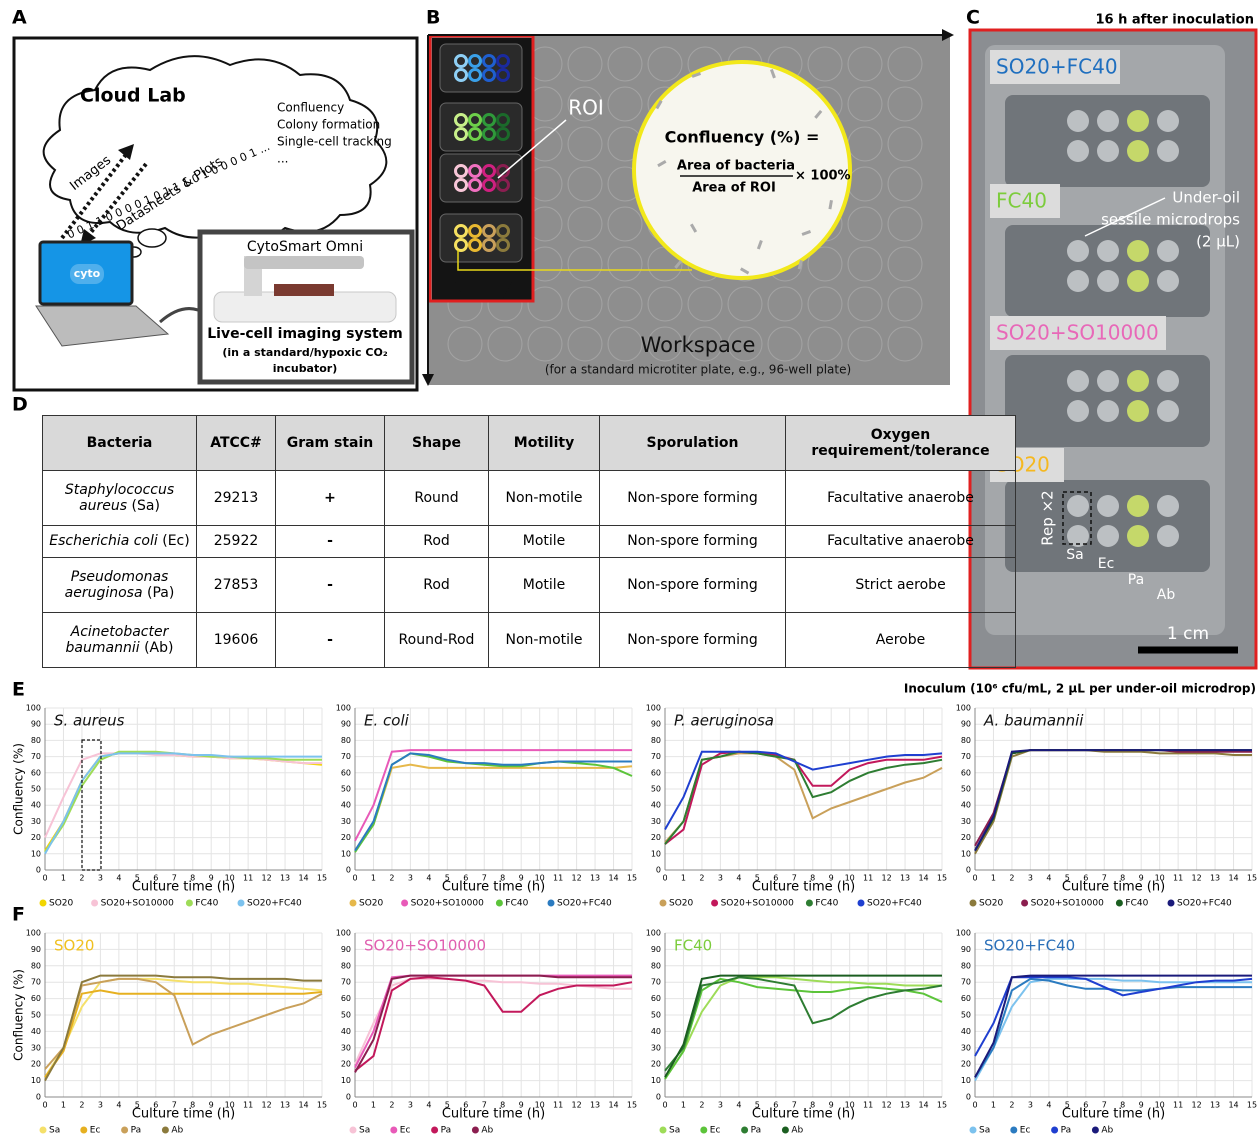 The height and width of the screenshot is (1137, 1260). Describe the element at coordinates (613, 1105) in the screenshot. I see `x-tick-label: 14` at that location.